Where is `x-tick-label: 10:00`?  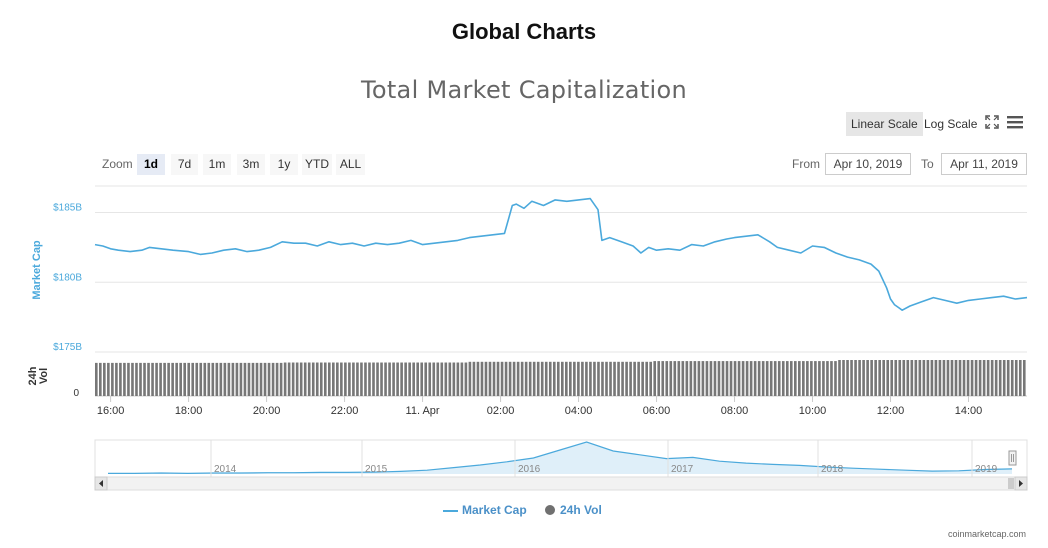 x-tick-label: 10:00 is located at coordinates (813, 411).